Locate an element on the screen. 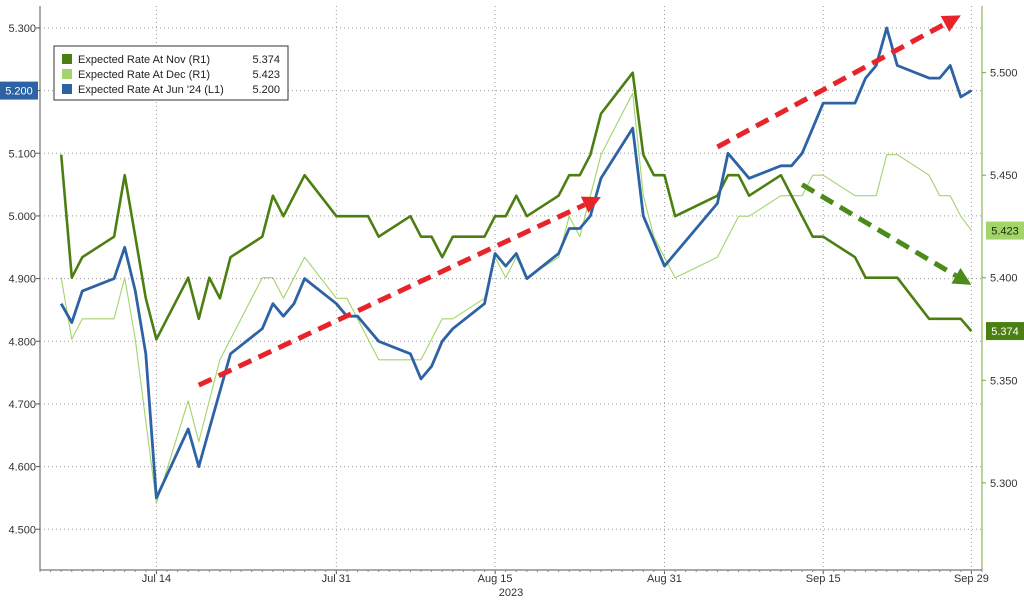 This screenshot has width=1024, height=600. badge-value-1: 5.423 is located at coordinates (1005, 232).